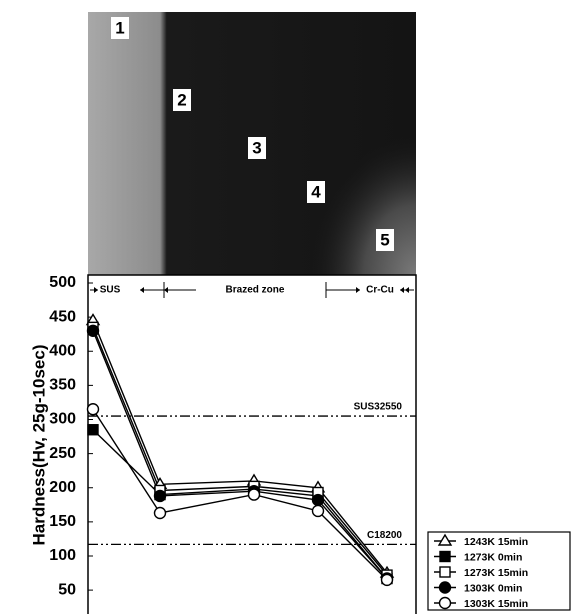 The image size is (575, 614). I want to click on legend-label: 1273K 0min, so click(493, 557).